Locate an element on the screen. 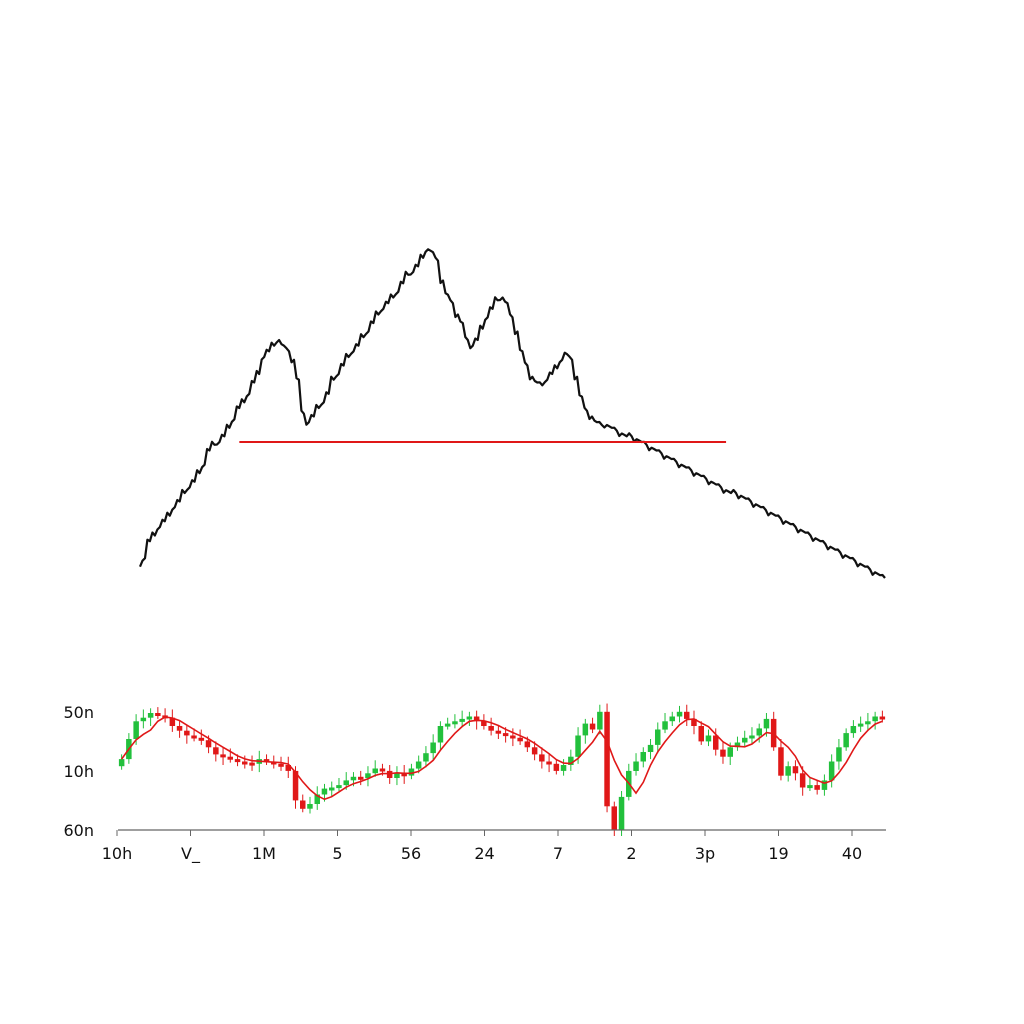  y-axis-ticks: 50n 10h 60n is located at coordinates (79, 771).